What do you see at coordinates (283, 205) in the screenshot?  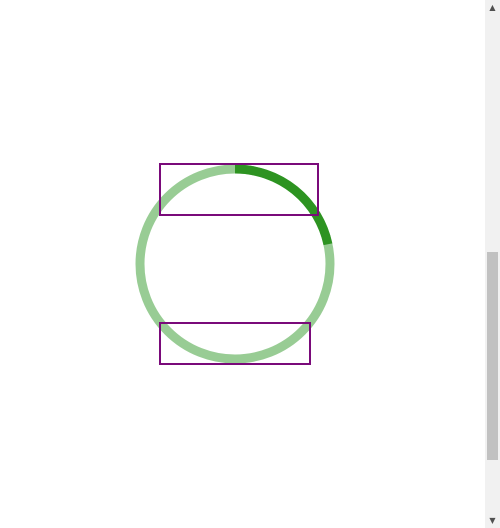 I see `progress-ring-arc` at bounding box center [283, 205].